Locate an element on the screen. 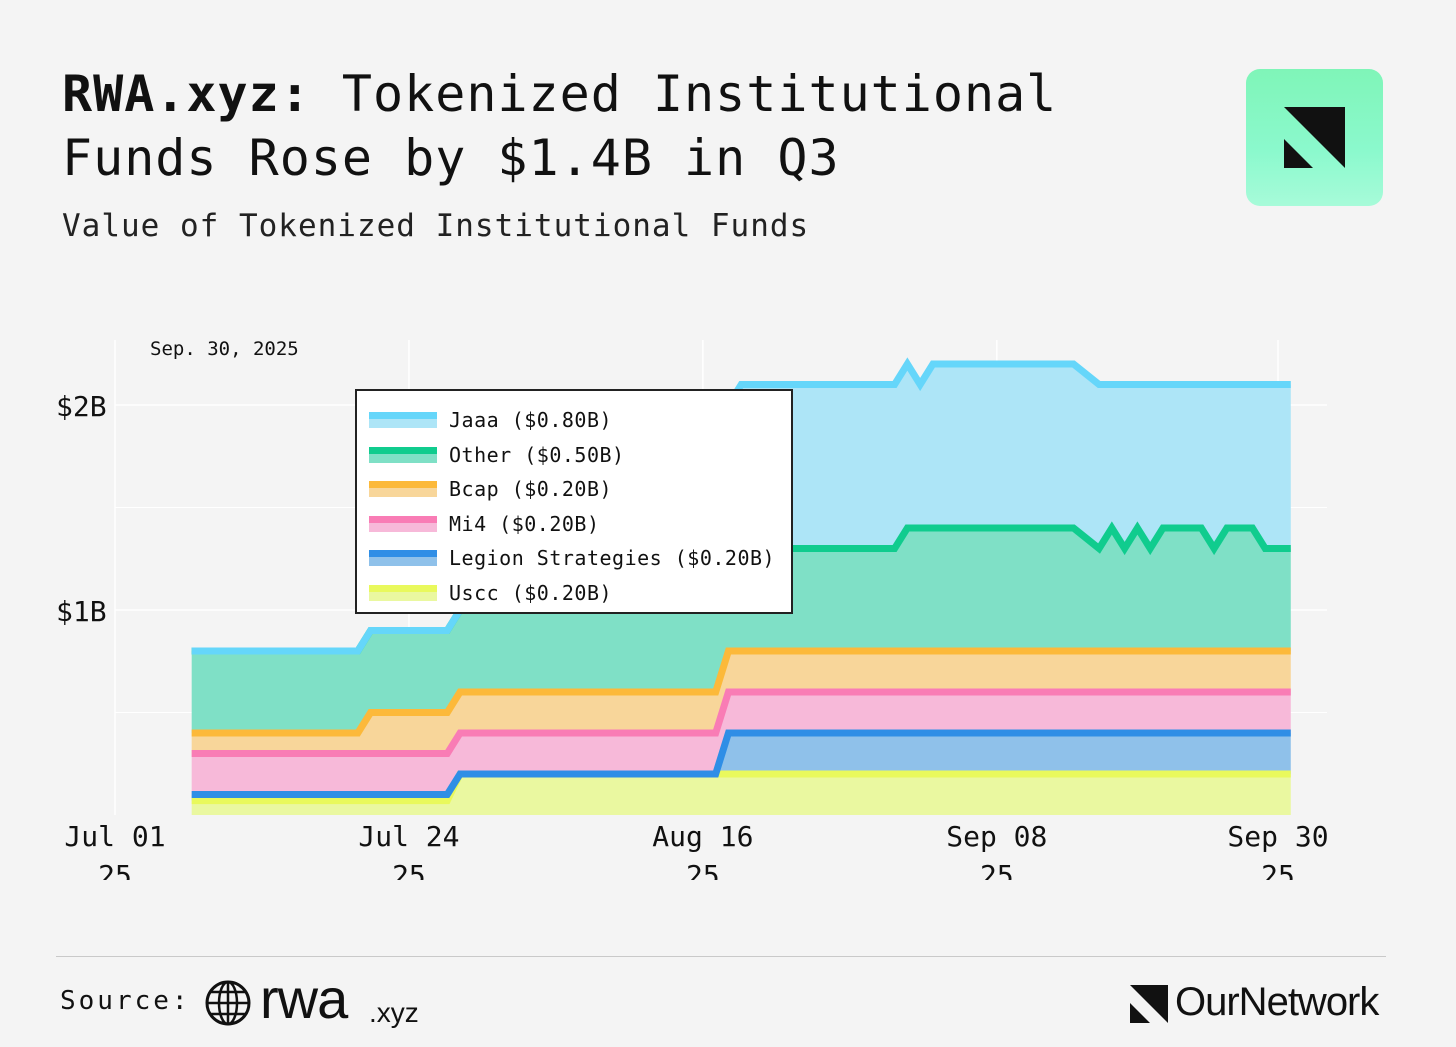 The width and height of the screenshot is (1456, 1047). legend-label-jaaa: Jaaa ($0.80B) is located at coordinates (531, 420).